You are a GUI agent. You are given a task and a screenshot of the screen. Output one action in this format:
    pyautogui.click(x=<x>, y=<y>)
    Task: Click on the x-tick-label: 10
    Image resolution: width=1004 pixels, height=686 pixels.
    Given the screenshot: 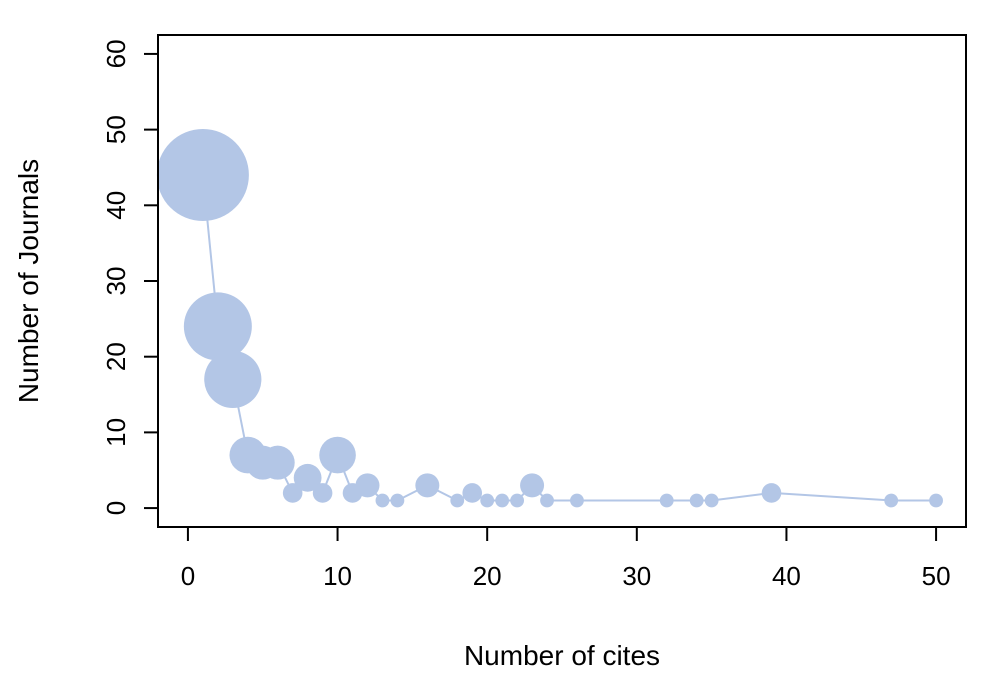 What is the action you would take?
    pyautogui.click(x=337, y=576)
    